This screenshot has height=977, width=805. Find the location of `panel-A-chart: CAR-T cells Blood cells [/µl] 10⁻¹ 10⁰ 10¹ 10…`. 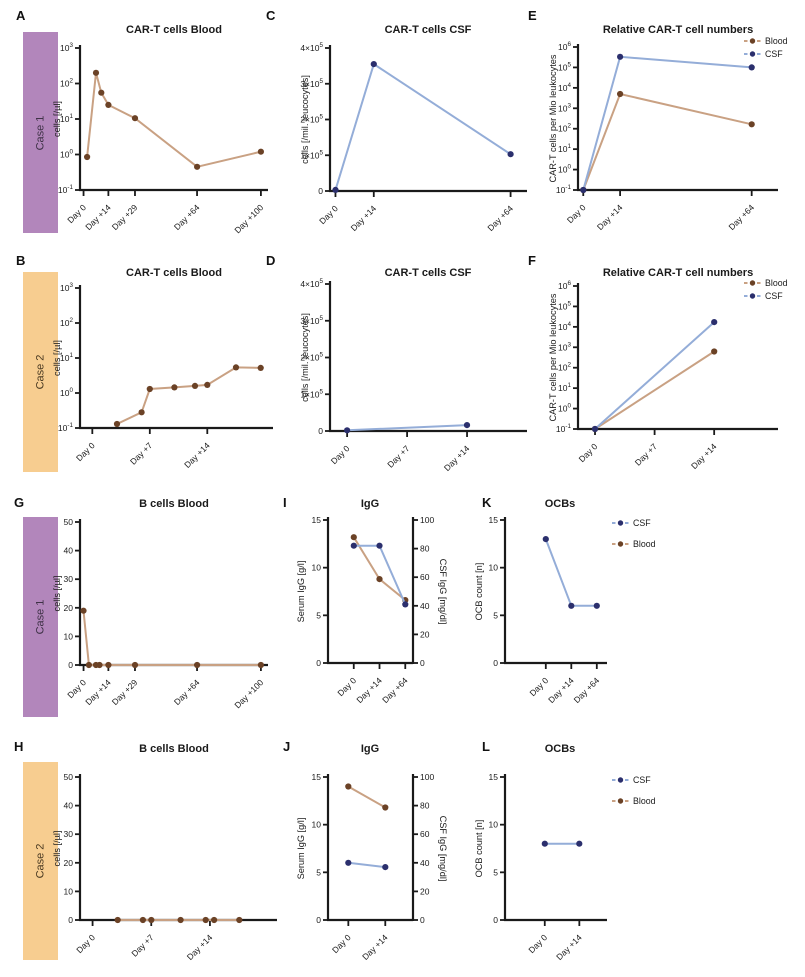

panel-A-chart: CAR-T cells Blood cells [/µl] 10⁻¹ 10⁰ 10¹ 10… is located at coordinates (160, 129).